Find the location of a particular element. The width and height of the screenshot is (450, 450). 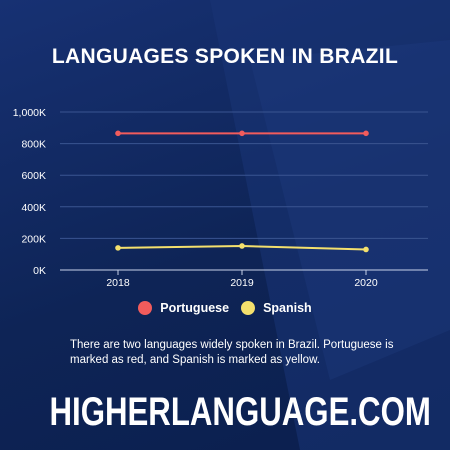

y-tick-label: 200K is located at coordinates (33, 239).